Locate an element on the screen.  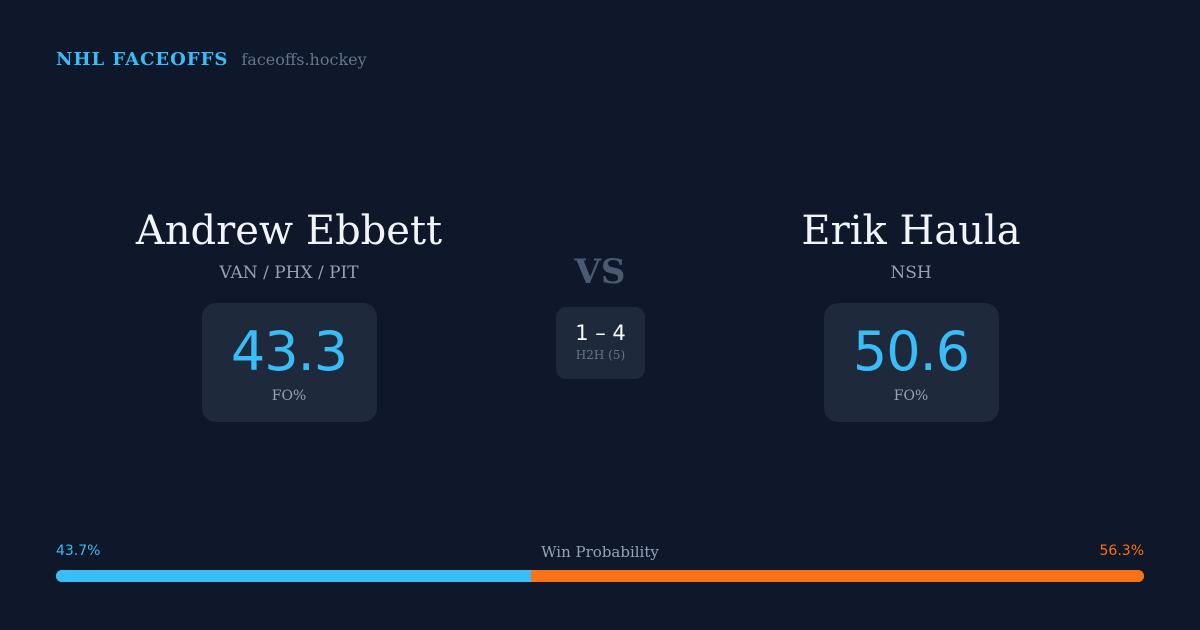
player-right: Erik Haula NSH 50.6 FO% is located at coordinates (911, 313).